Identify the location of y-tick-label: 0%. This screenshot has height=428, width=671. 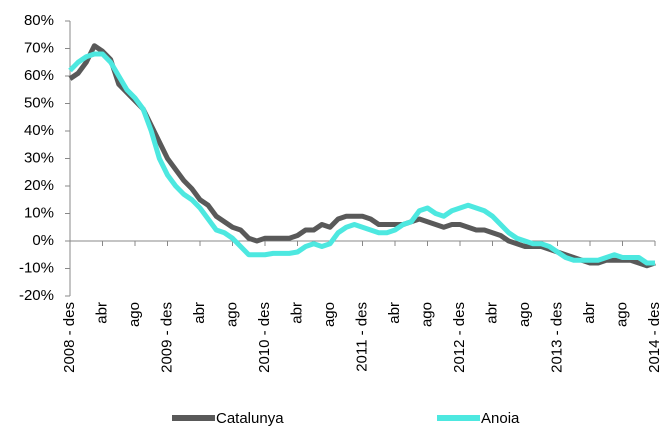
(43, 240).